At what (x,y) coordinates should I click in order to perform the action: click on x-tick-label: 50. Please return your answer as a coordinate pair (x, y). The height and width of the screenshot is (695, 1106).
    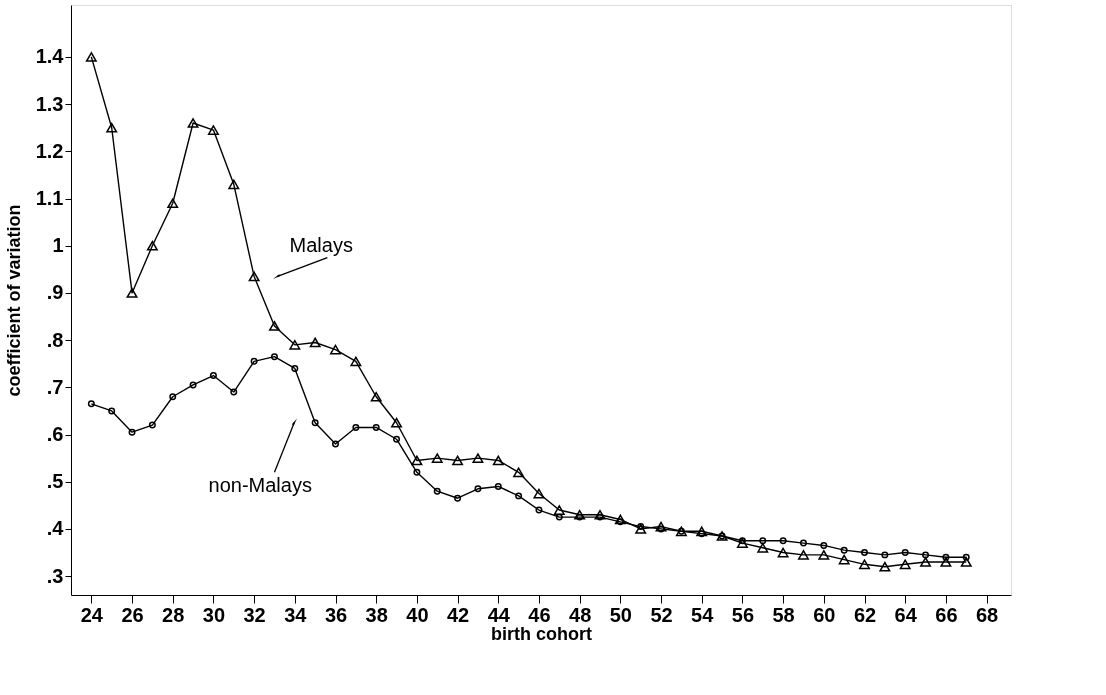
    Looking at the image, I should click on (620, 614).